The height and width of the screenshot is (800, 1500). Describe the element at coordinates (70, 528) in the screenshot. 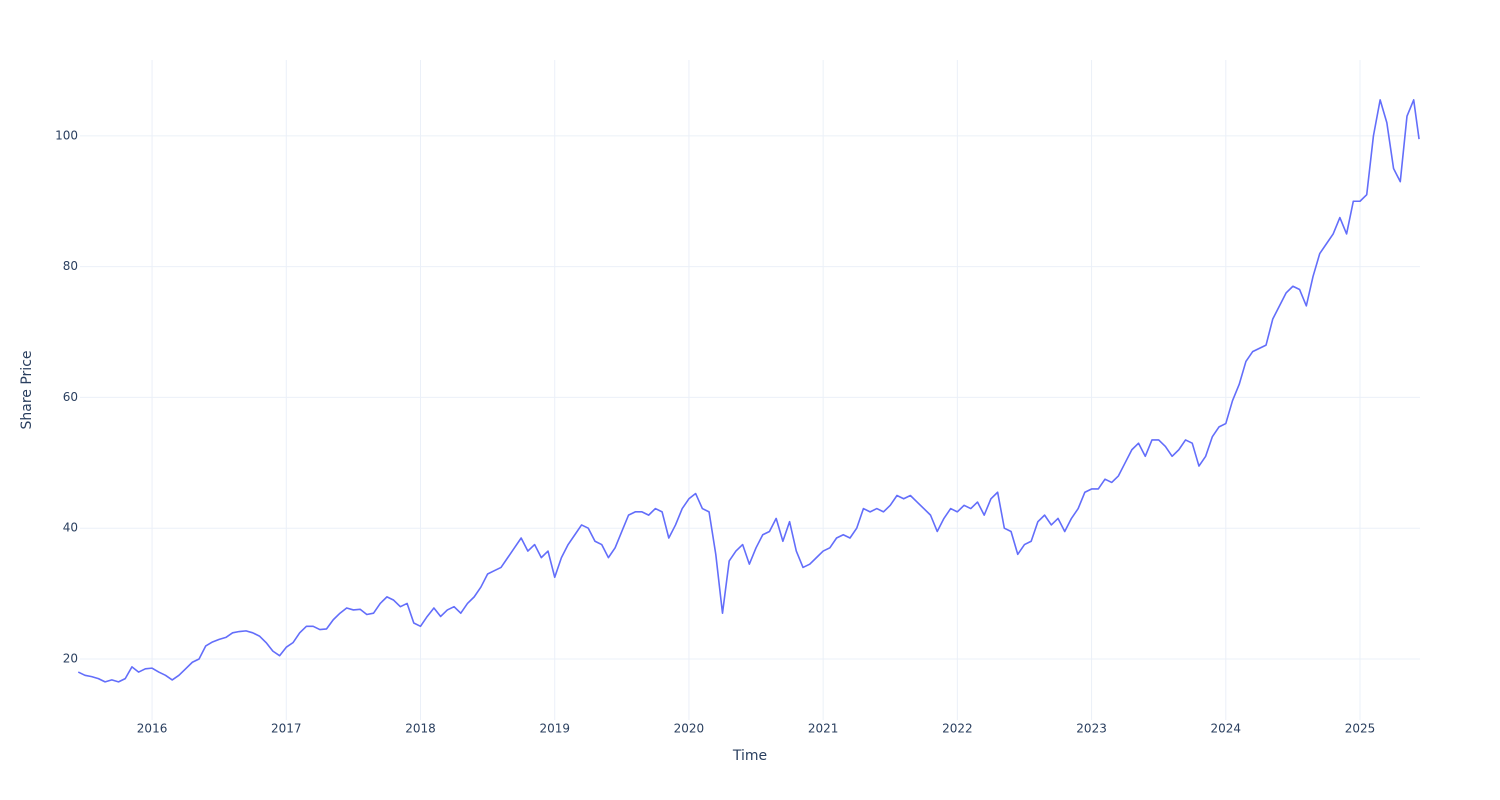

I see `y-tick-label: 40` at that location.